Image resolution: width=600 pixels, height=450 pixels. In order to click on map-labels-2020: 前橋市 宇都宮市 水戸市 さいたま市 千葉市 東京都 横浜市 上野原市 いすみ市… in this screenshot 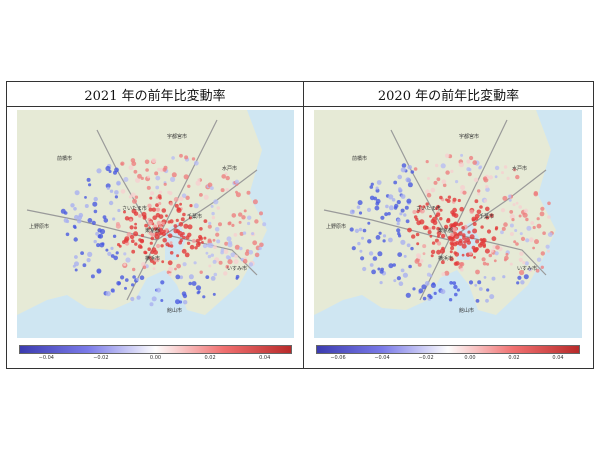, I will do `click(431, 223)`.